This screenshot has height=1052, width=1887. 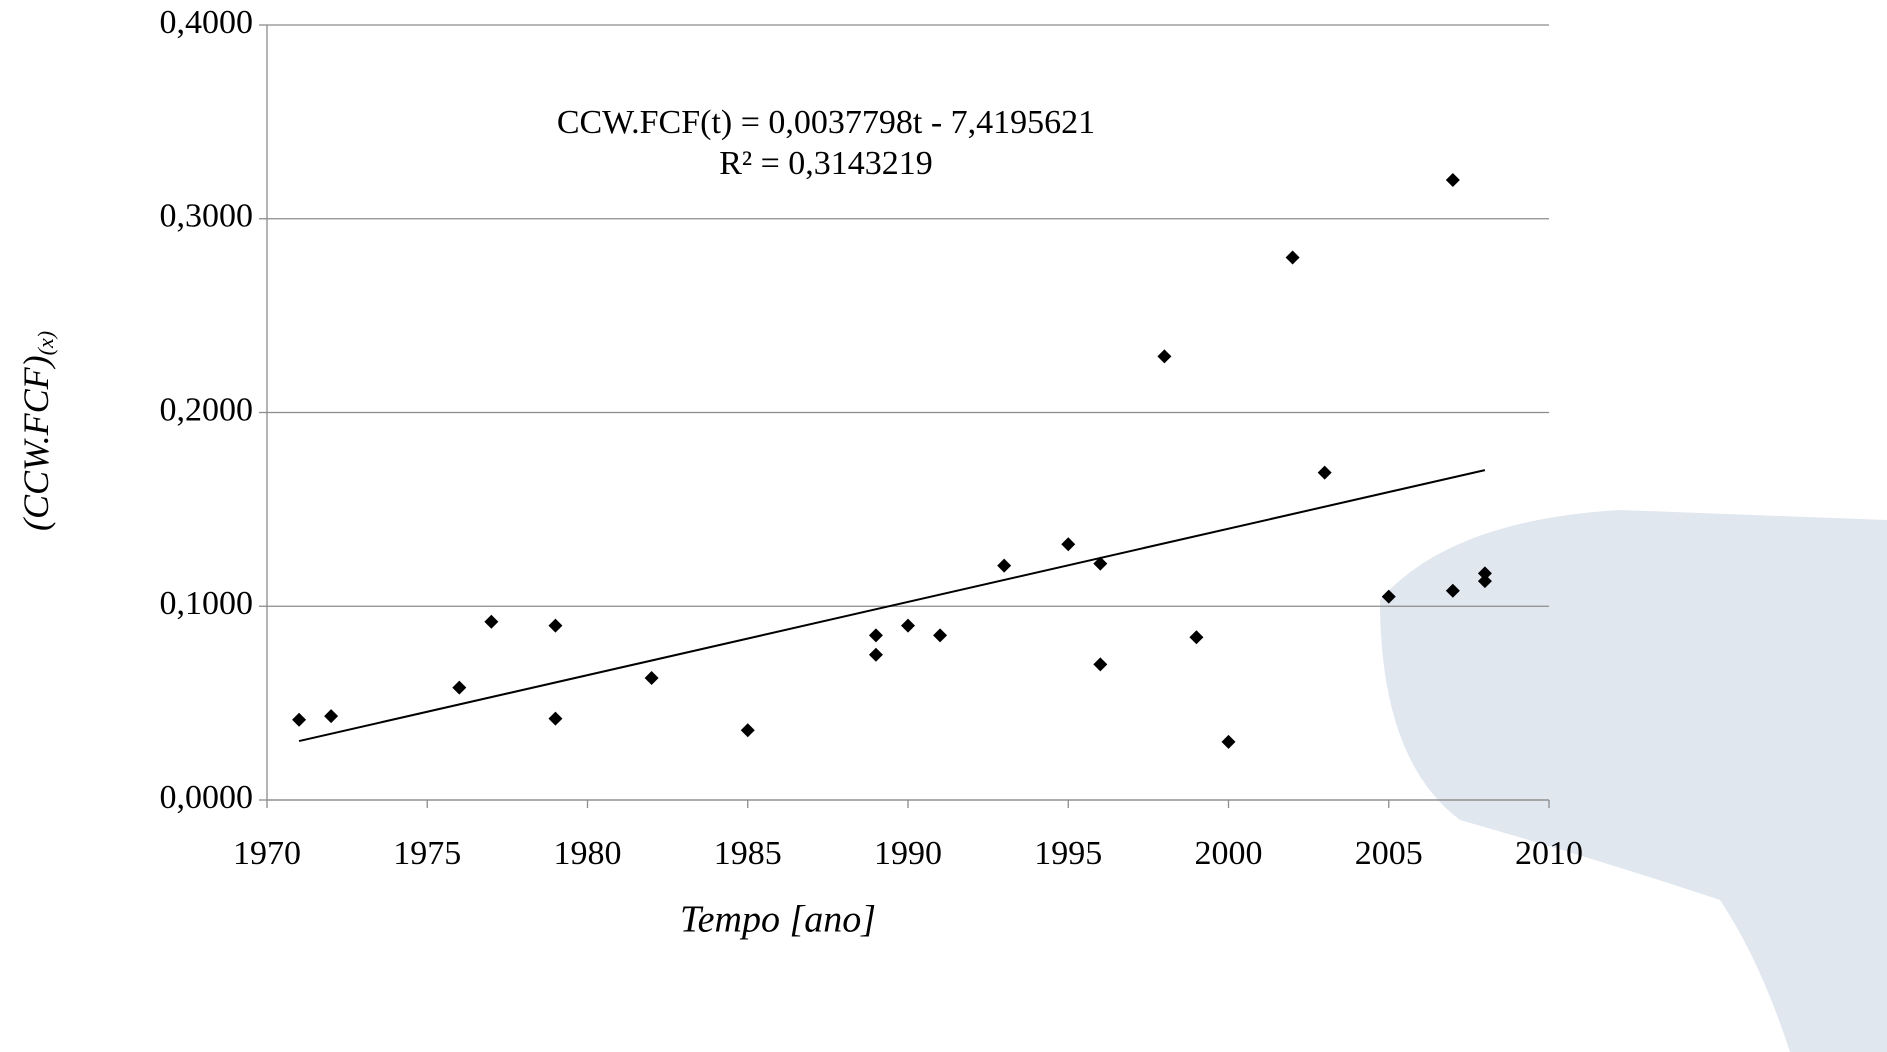 I want to click on x-tick-label: 2010, so click(x=1549, y=853).